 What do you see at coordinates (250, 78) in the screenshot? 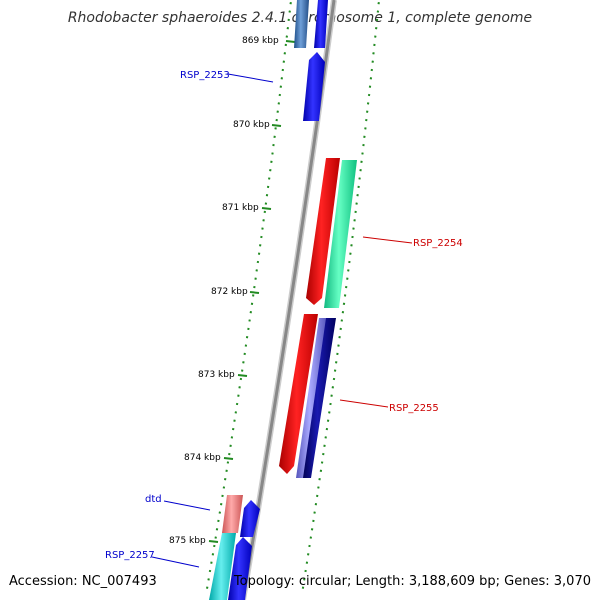
I see `leader-rsp2253` at bounding box center [250, 78].